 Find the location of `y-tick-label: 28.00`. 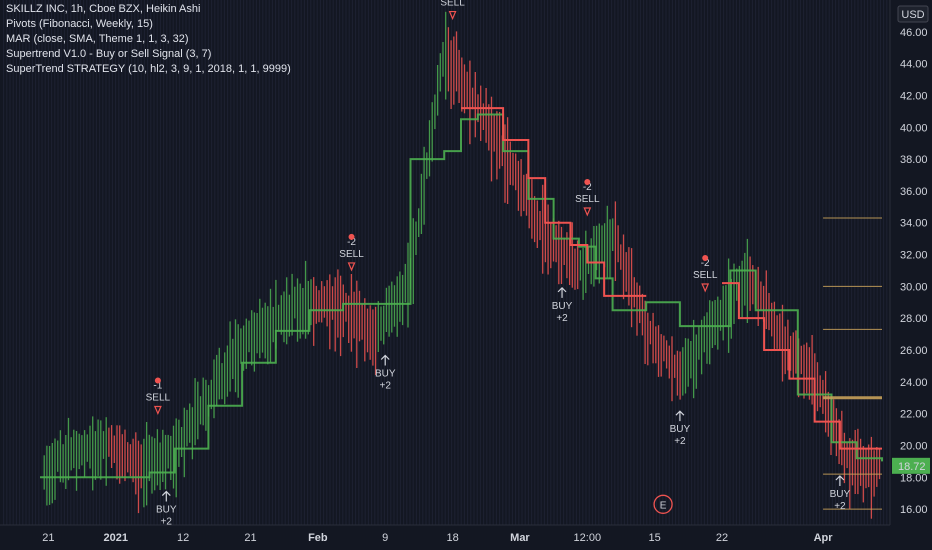

y-tick-label: 28.00 is located at coordinates (914, 319).